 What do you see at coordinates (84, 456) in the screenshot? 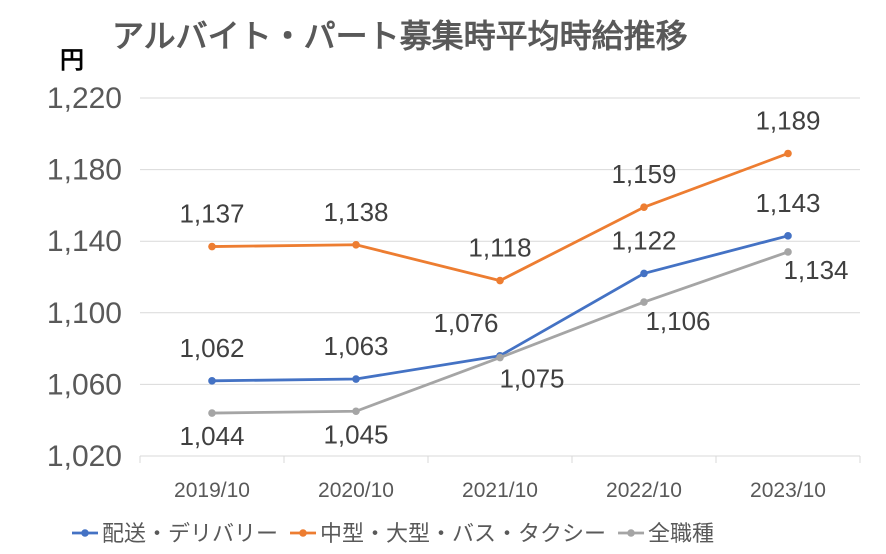
I see `y-tick-label: 1,020` at bounding box center [84, 456].